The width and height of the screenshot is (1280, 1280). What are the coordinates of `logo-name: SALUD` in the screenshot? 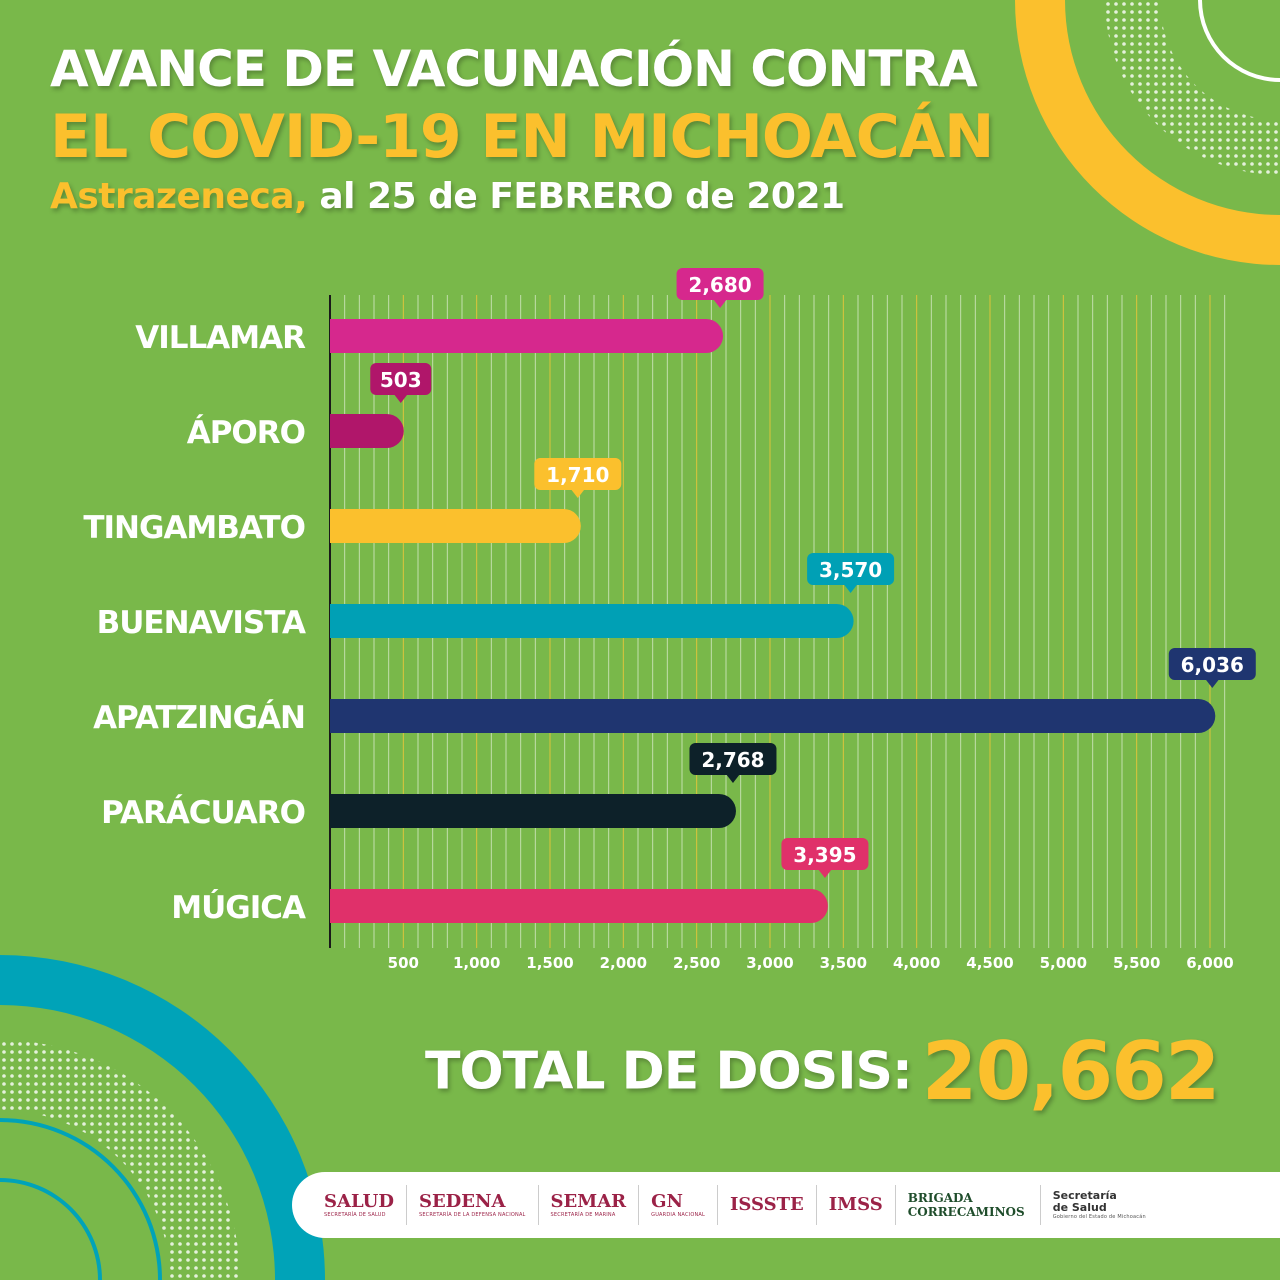 It's located at (359, 1201).